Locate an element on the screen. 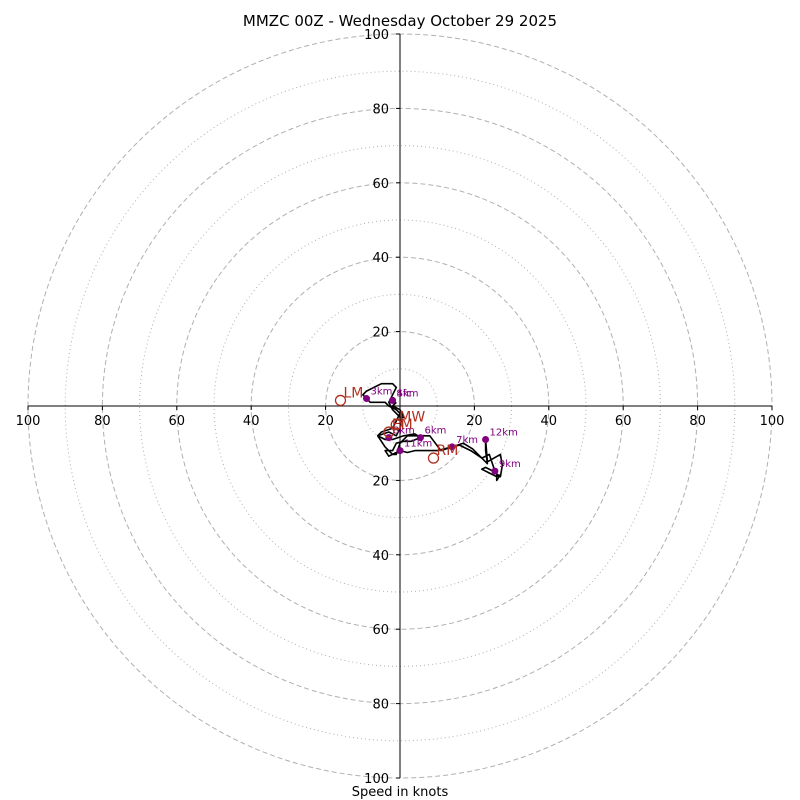 This screenshot has height=800, width=800. motion-label-mw: MW is located at coordinates (412, 418).